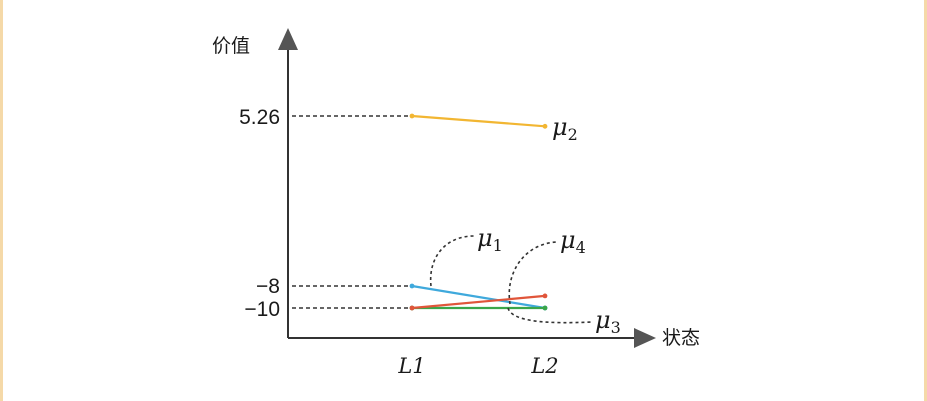  Describe the element at coordinates (288, 39) in the screenshot. I see `y-axis-arrow-icon` at that location.